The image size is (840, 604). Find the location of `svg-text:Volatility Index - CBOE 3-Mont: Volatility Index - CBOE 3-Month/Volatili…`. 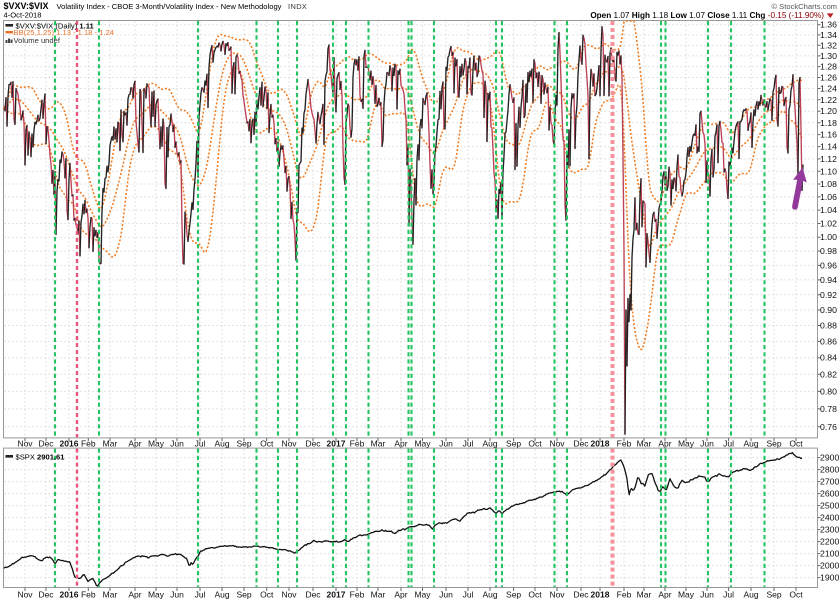

svg-text:Volatility Index - CBOE 3-Mont: Volatility Index - CBOE 3-Month/Volatili… is located at coordinates (169, 6).